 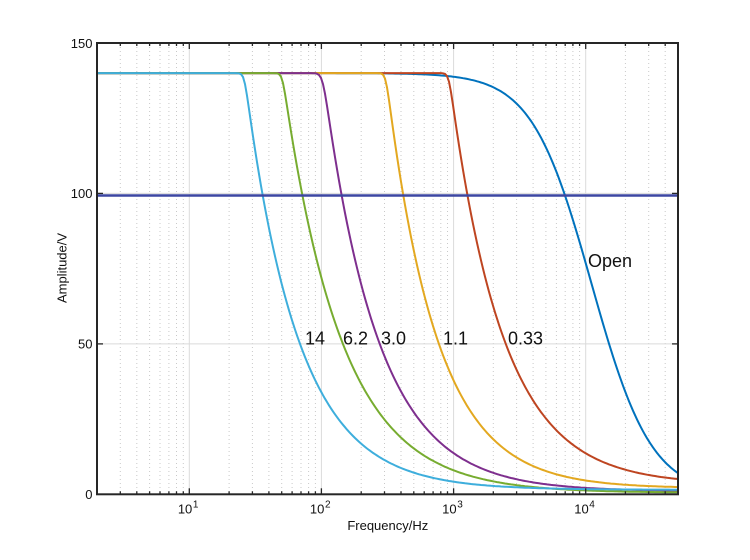 I want to click on svg-text: 0, so click(x=88, y=494).